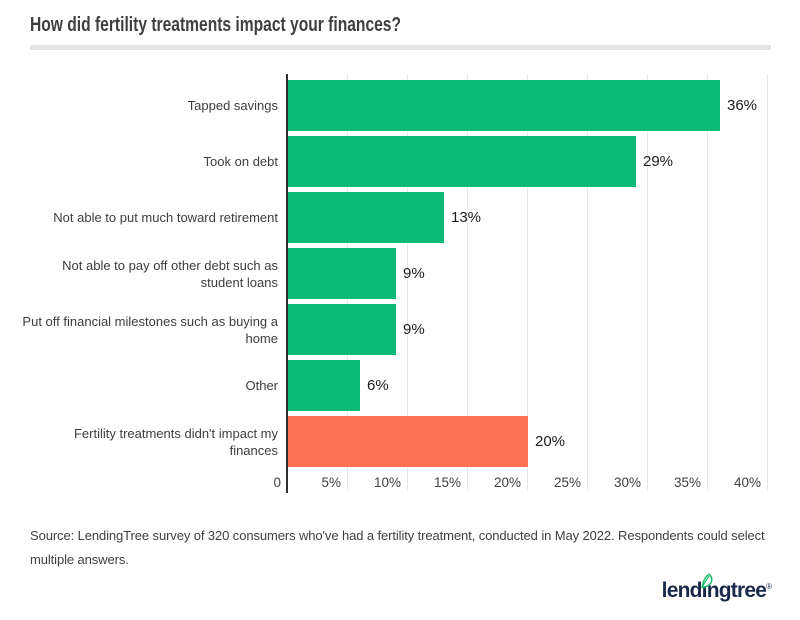 The image size is (800, 620). I want to click on y-axis-line, so click(287, 283).